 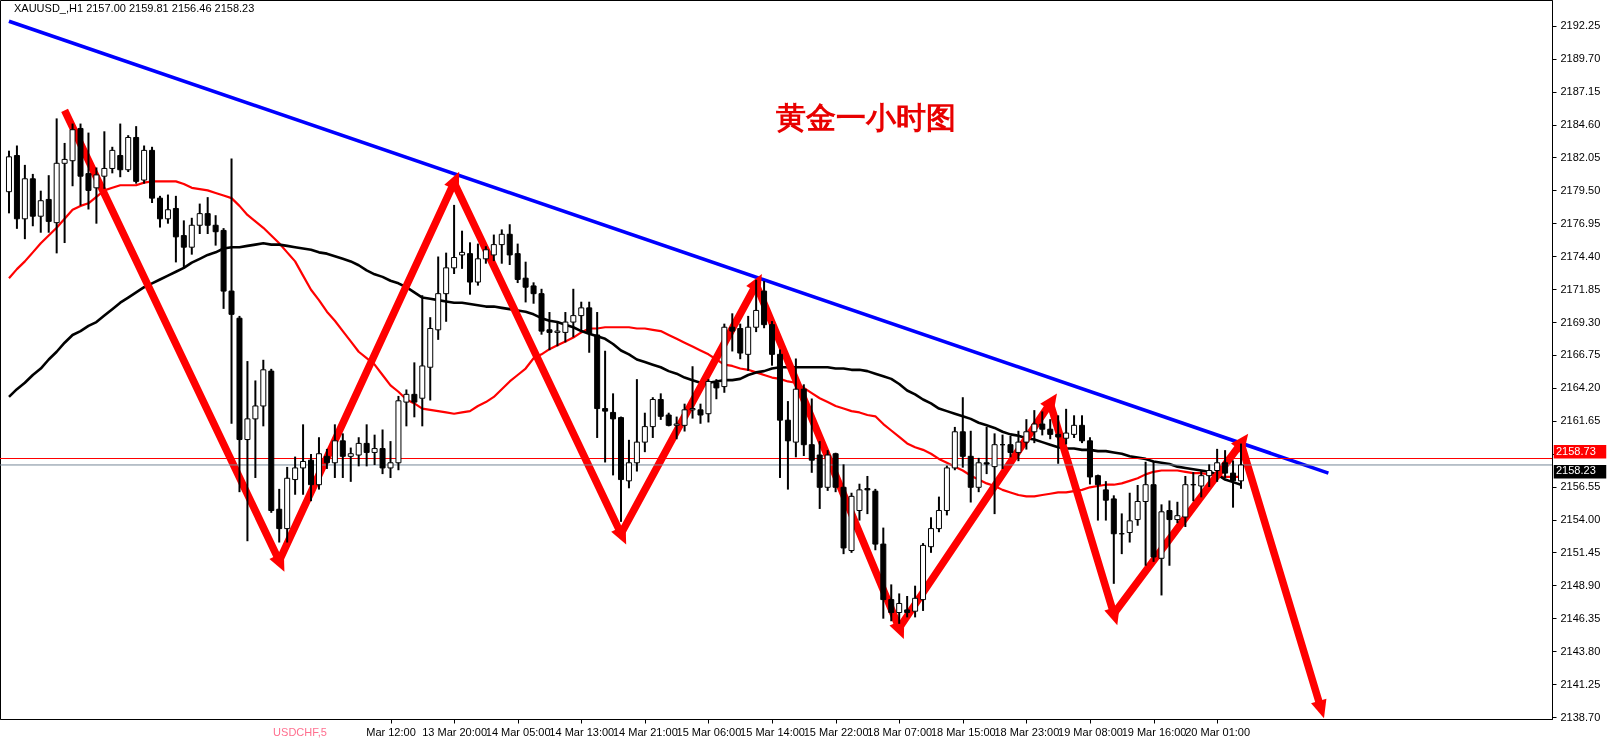 What do you see at coordinates (1580, 683) in the screenshot?
I see `y-tick-label: 2141.25` at bounding box center [1580, 683].